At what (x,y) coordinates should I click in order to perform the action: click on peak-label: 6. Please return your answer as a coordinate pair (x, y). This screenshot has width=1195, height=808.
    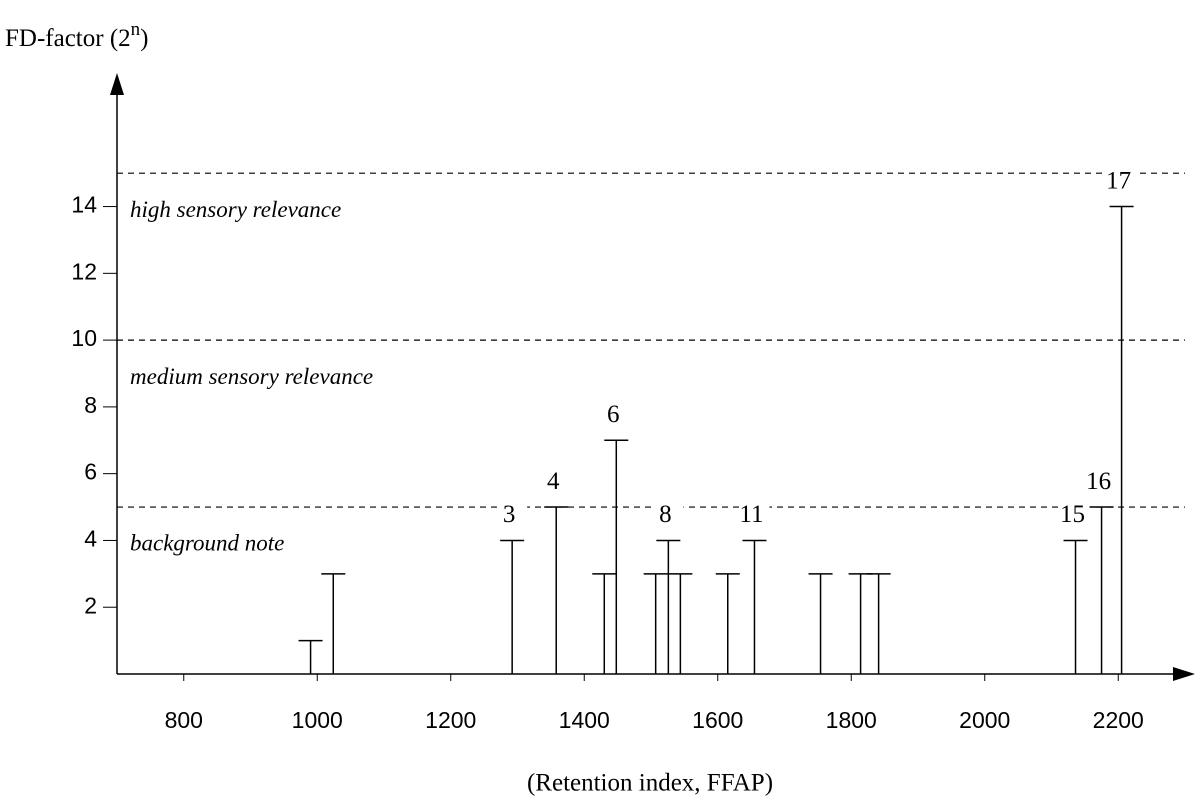
    Looking at the image, I should click on (613, 414).